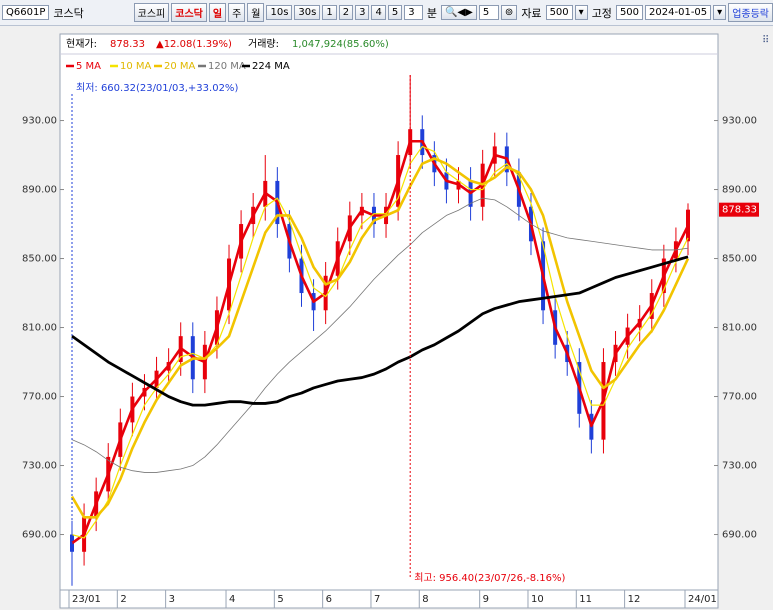 The image size is (773, 610). I want to click on y2-tick-label: 690.00, so click(739, 535).